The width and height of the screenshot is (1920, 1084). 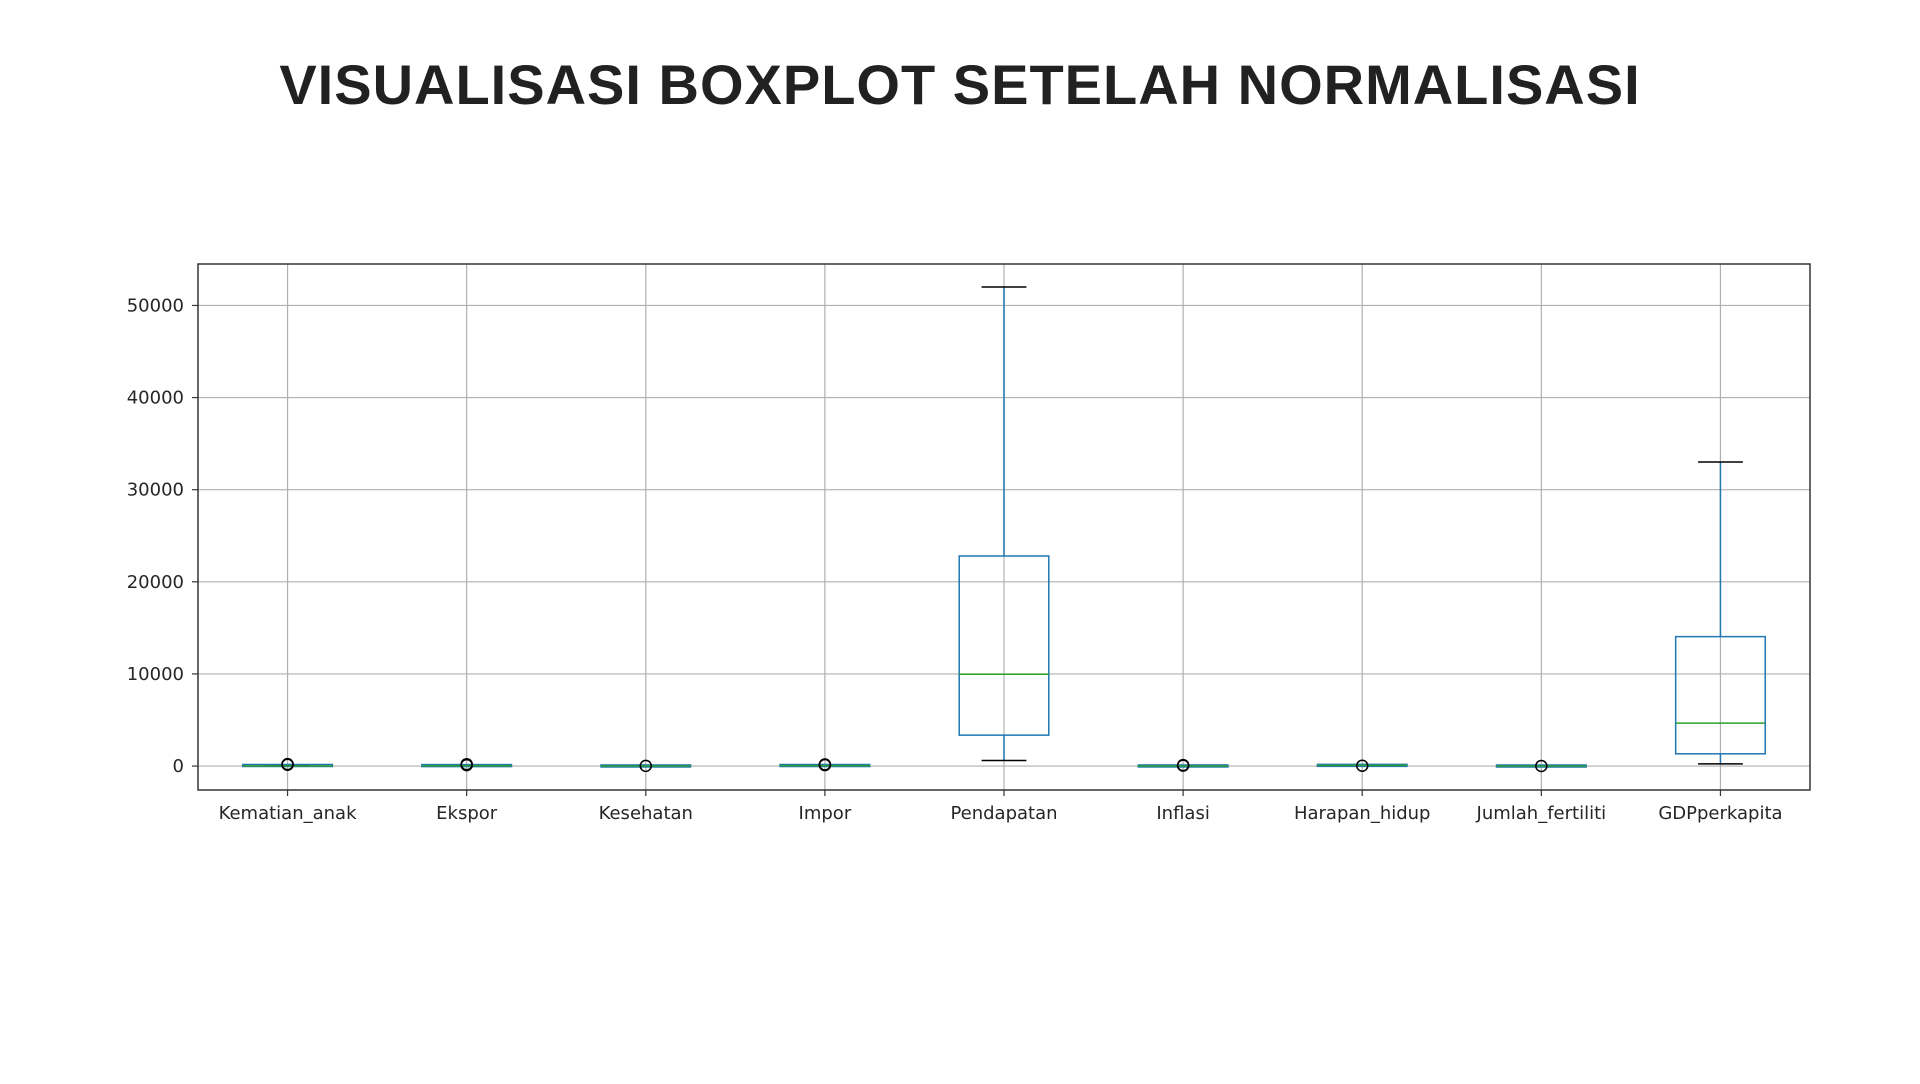 I want to click on box-kesehatan, so click(x=646, y=766).